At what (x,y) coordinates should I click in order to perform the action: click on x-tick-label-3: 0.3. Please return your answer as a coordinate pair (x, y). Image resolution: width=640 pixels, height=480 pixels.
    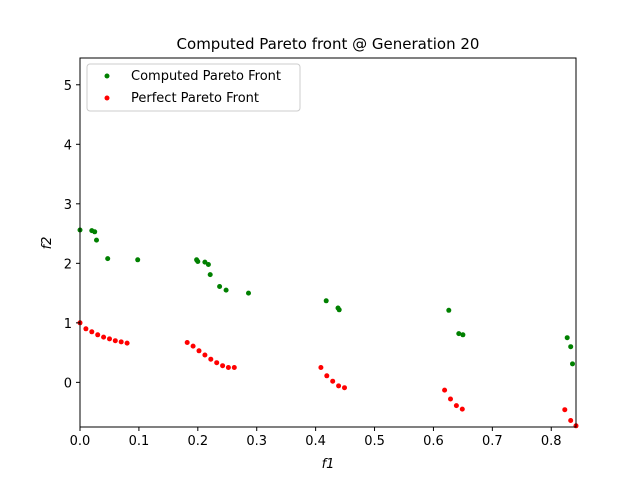
    Looking at the image, I should click on (256, 441).